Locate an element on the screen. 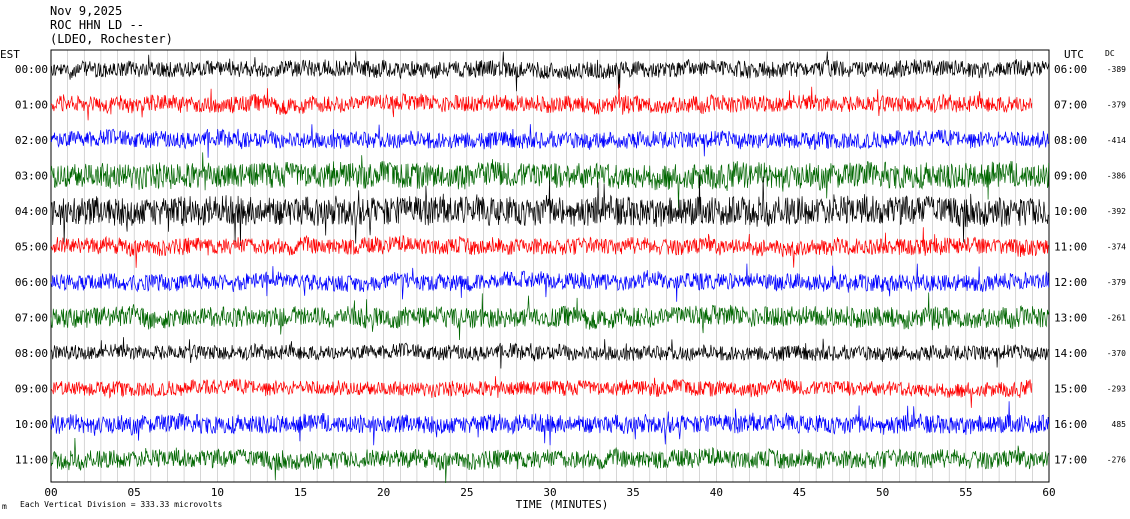  est-hour-label: 05:00 is located at coordinates (31, 247).